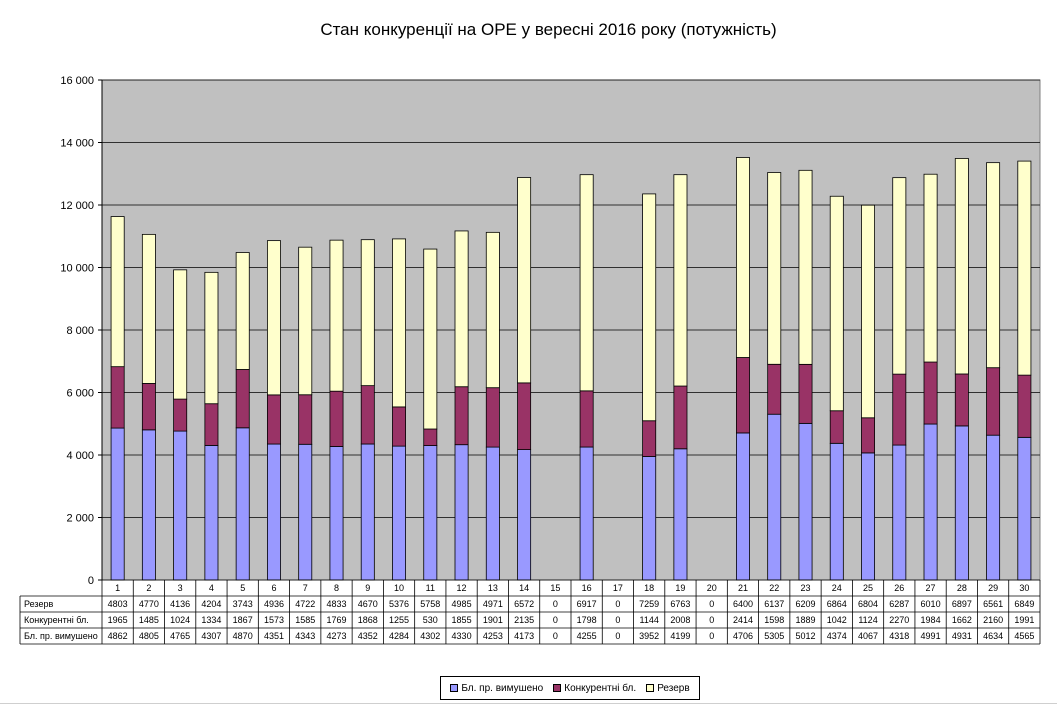 Image resolution: width=1057 pixels, height=705 pixels. I want to click on table-cell: 1965, so click(118, 620).